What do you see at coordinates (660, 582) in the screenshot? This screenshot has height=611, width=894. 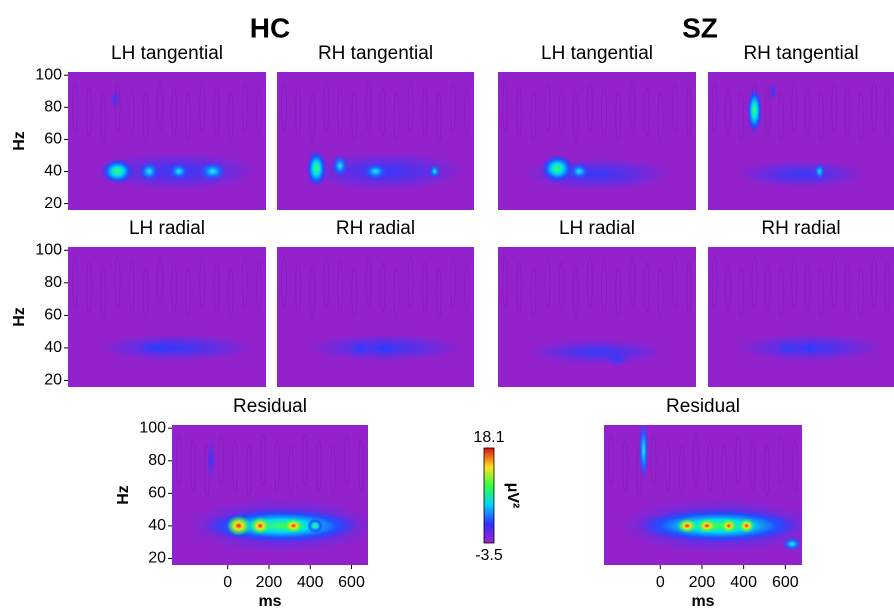 I see `x-tick-label: 0` at bounding box center [660, 582].